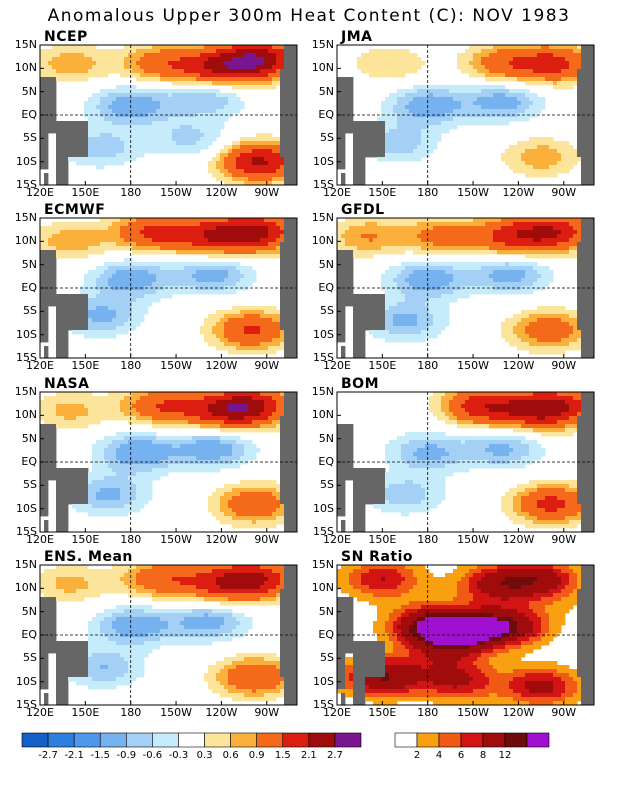 The height and width of the screenshot is (800, 618). I want to click on panel-ncep, so click(168, 115).